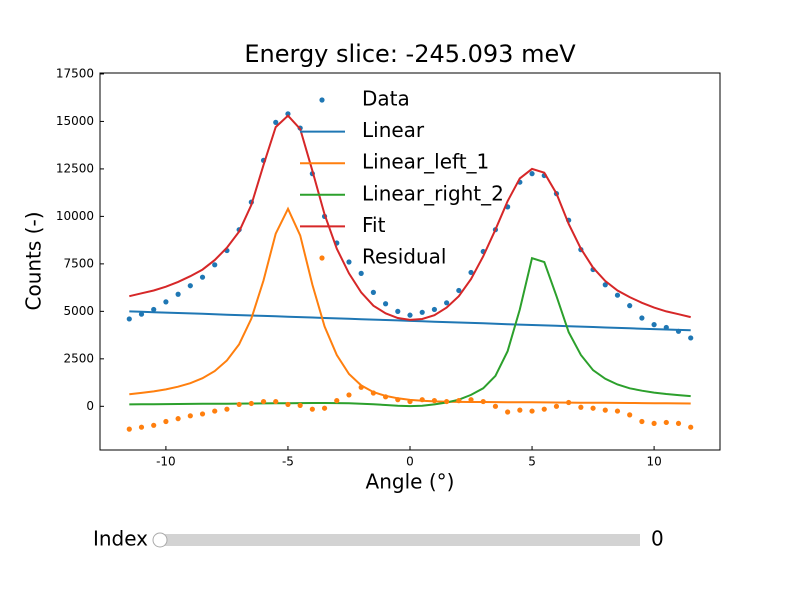 The image size is (800, 600). I want to click on y-tick-label: 5000, so click(78, 311).